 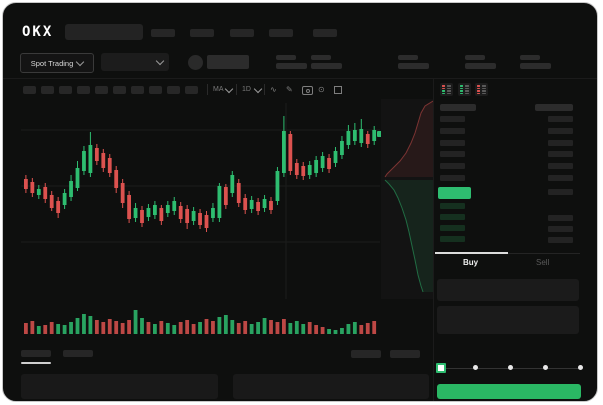 What do you see at coordinates (454, 193) in the screenshot?
I see `last-price-bar` at bounding box center [454, 193].